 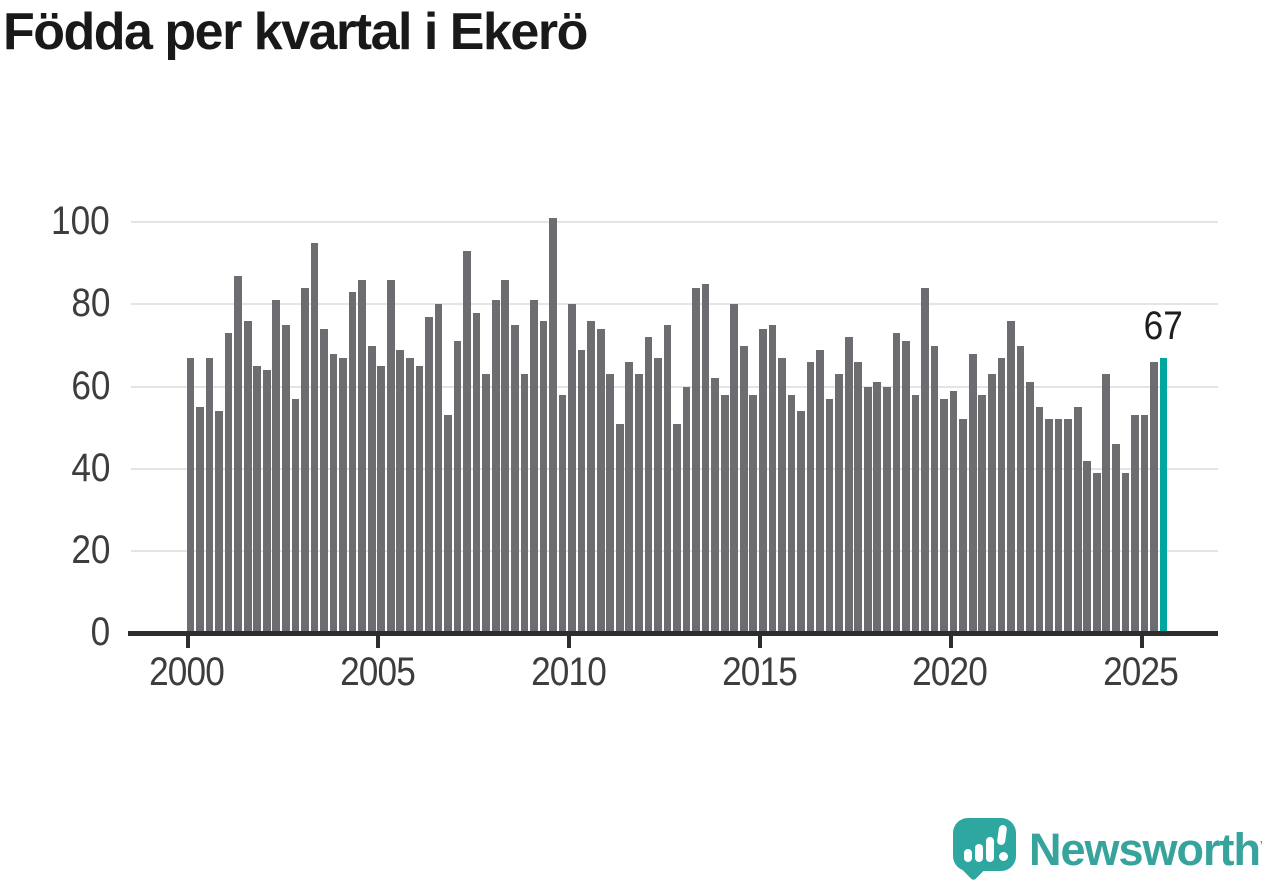 I want to click on bar-2003-q3, so click(x=324, y=481).